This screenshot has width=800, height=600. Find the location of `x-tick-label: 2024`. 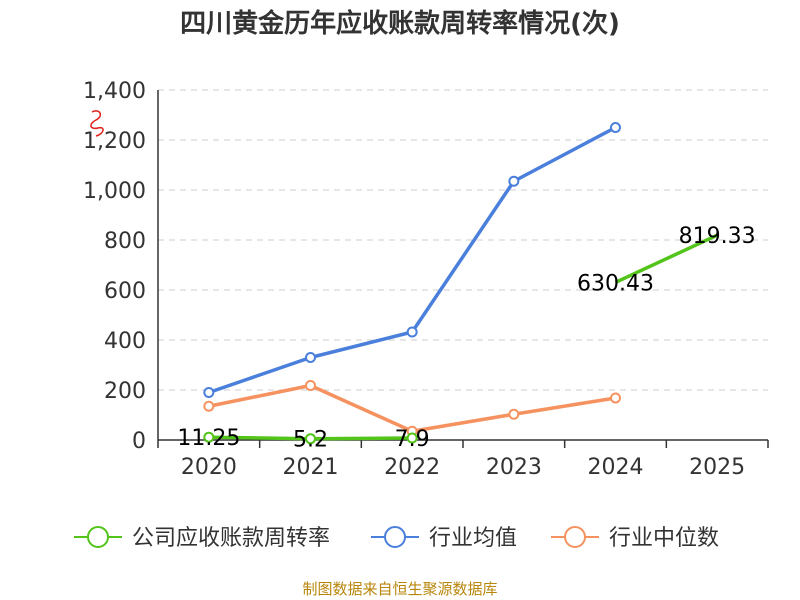

x-tick-label: 2024 is located at coordinates (616, 467).